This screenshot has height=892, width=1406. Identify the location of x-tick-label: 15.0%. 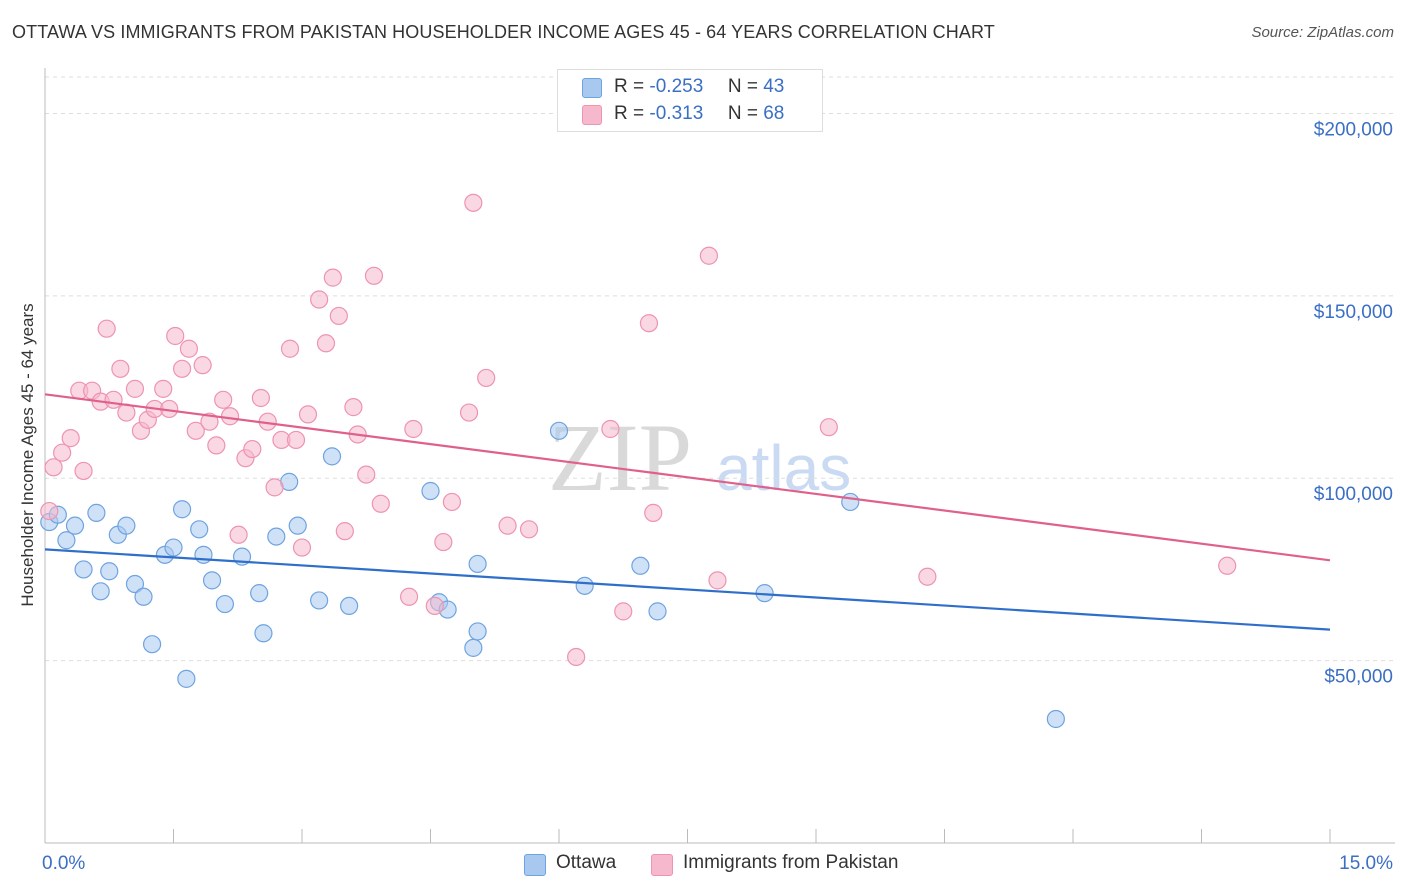
(1366, 863).